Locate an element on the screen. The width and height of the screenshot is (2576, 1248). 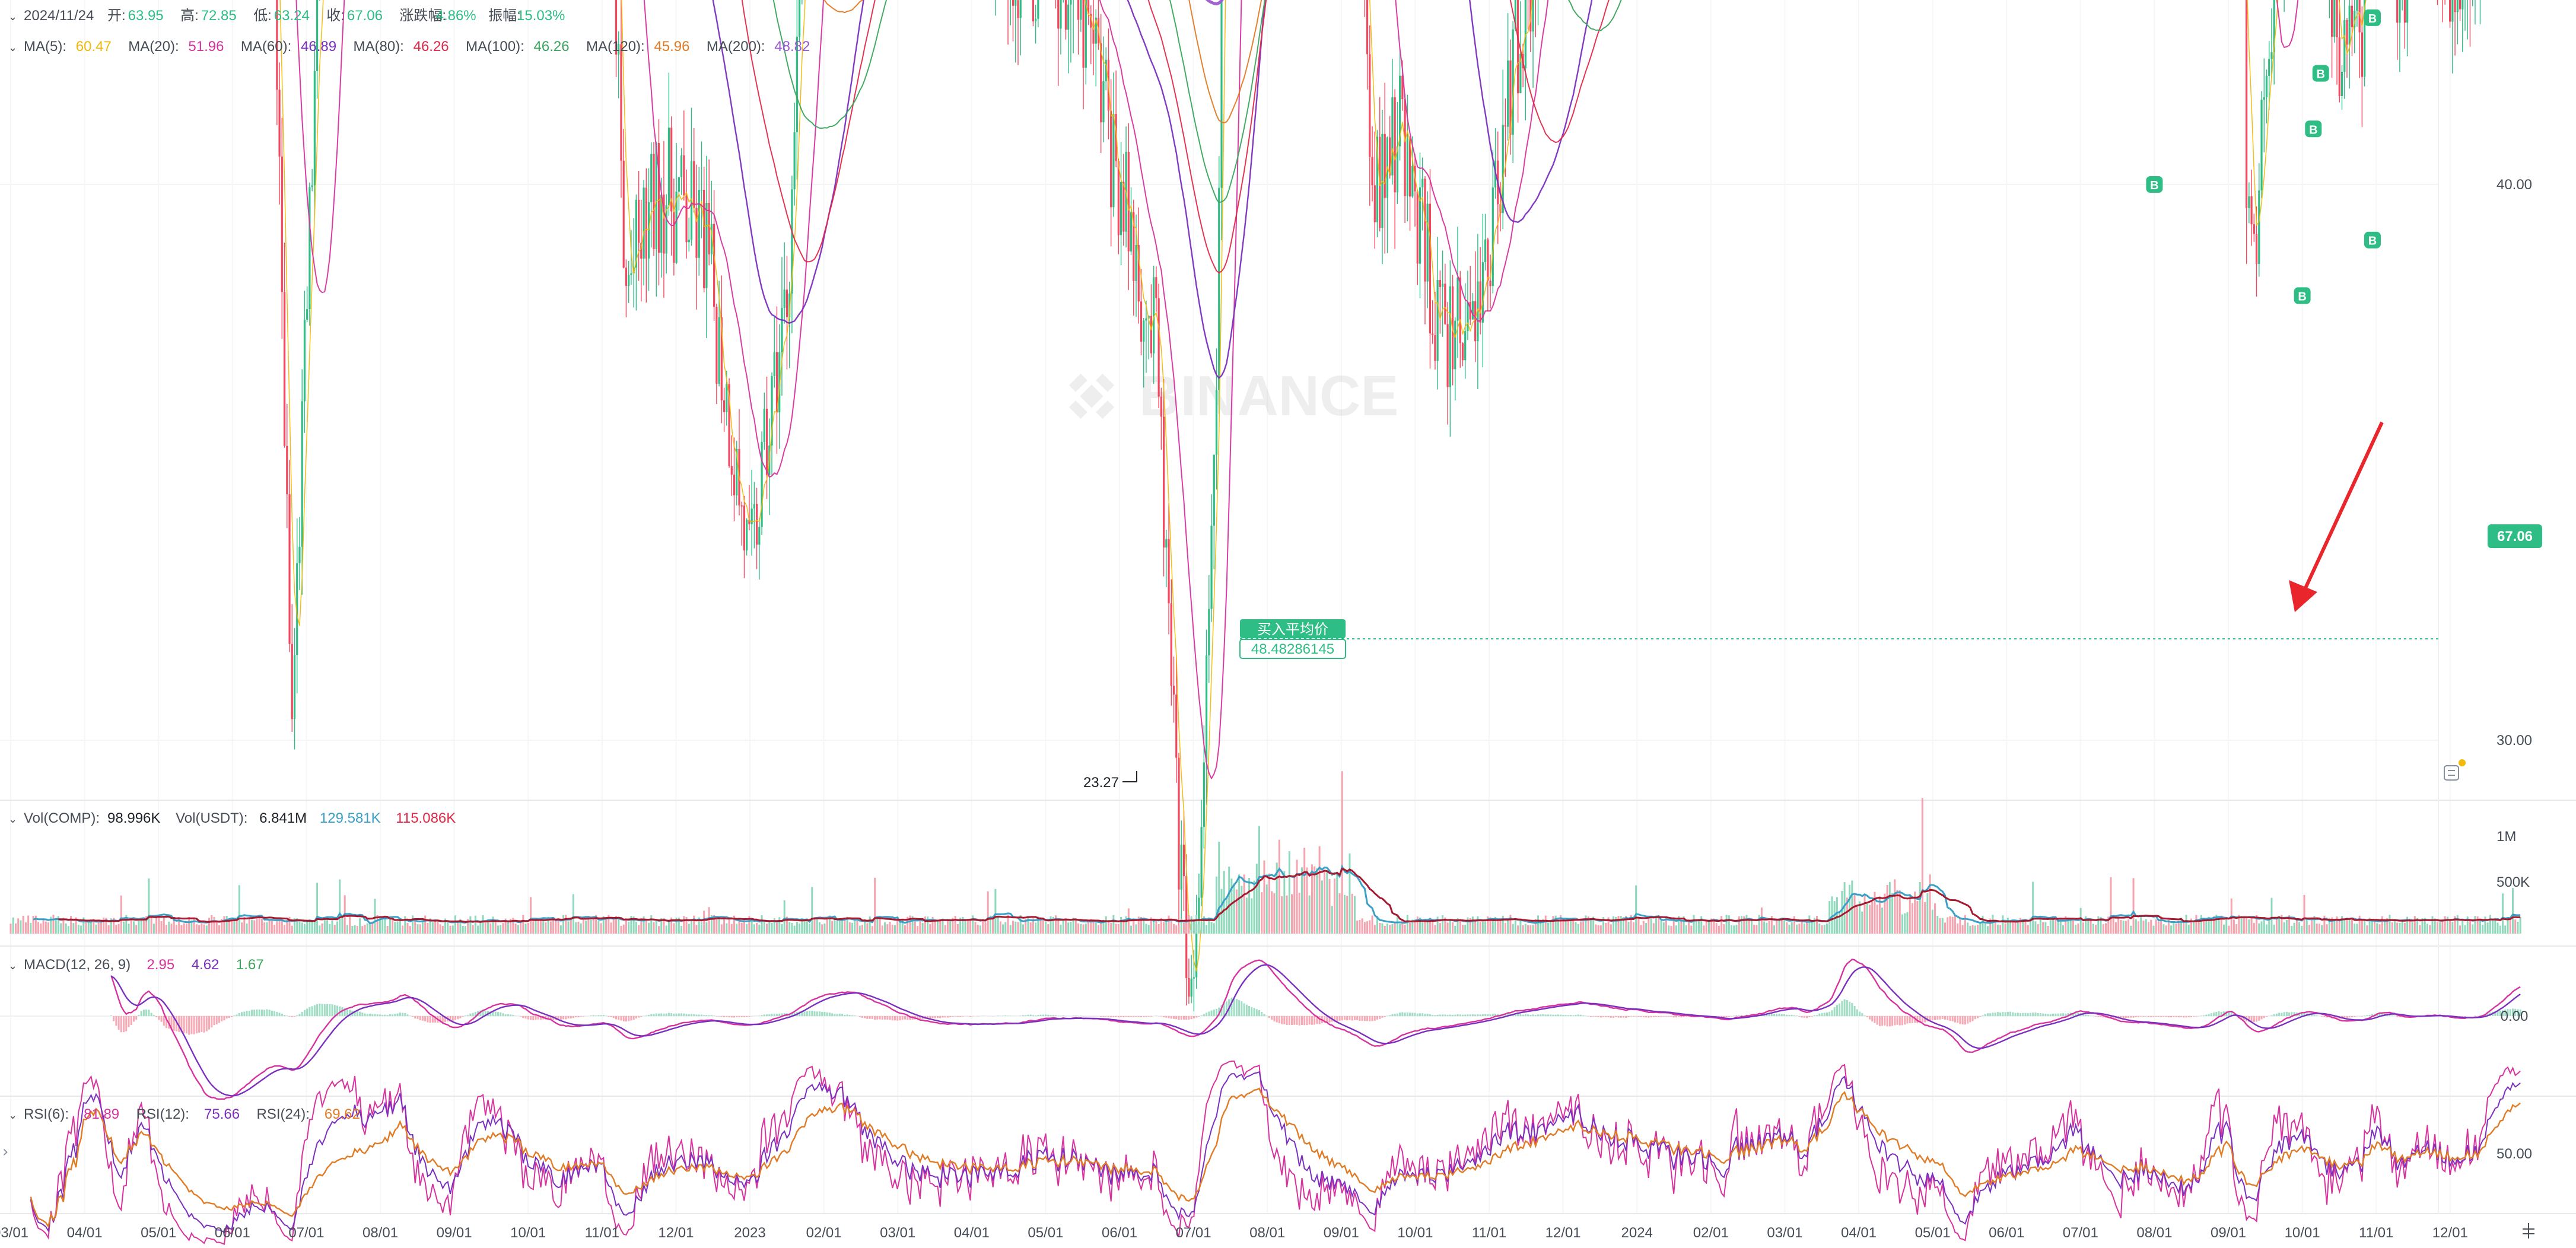
chevron-right-icon: › is located at coordinates (5, 1152).